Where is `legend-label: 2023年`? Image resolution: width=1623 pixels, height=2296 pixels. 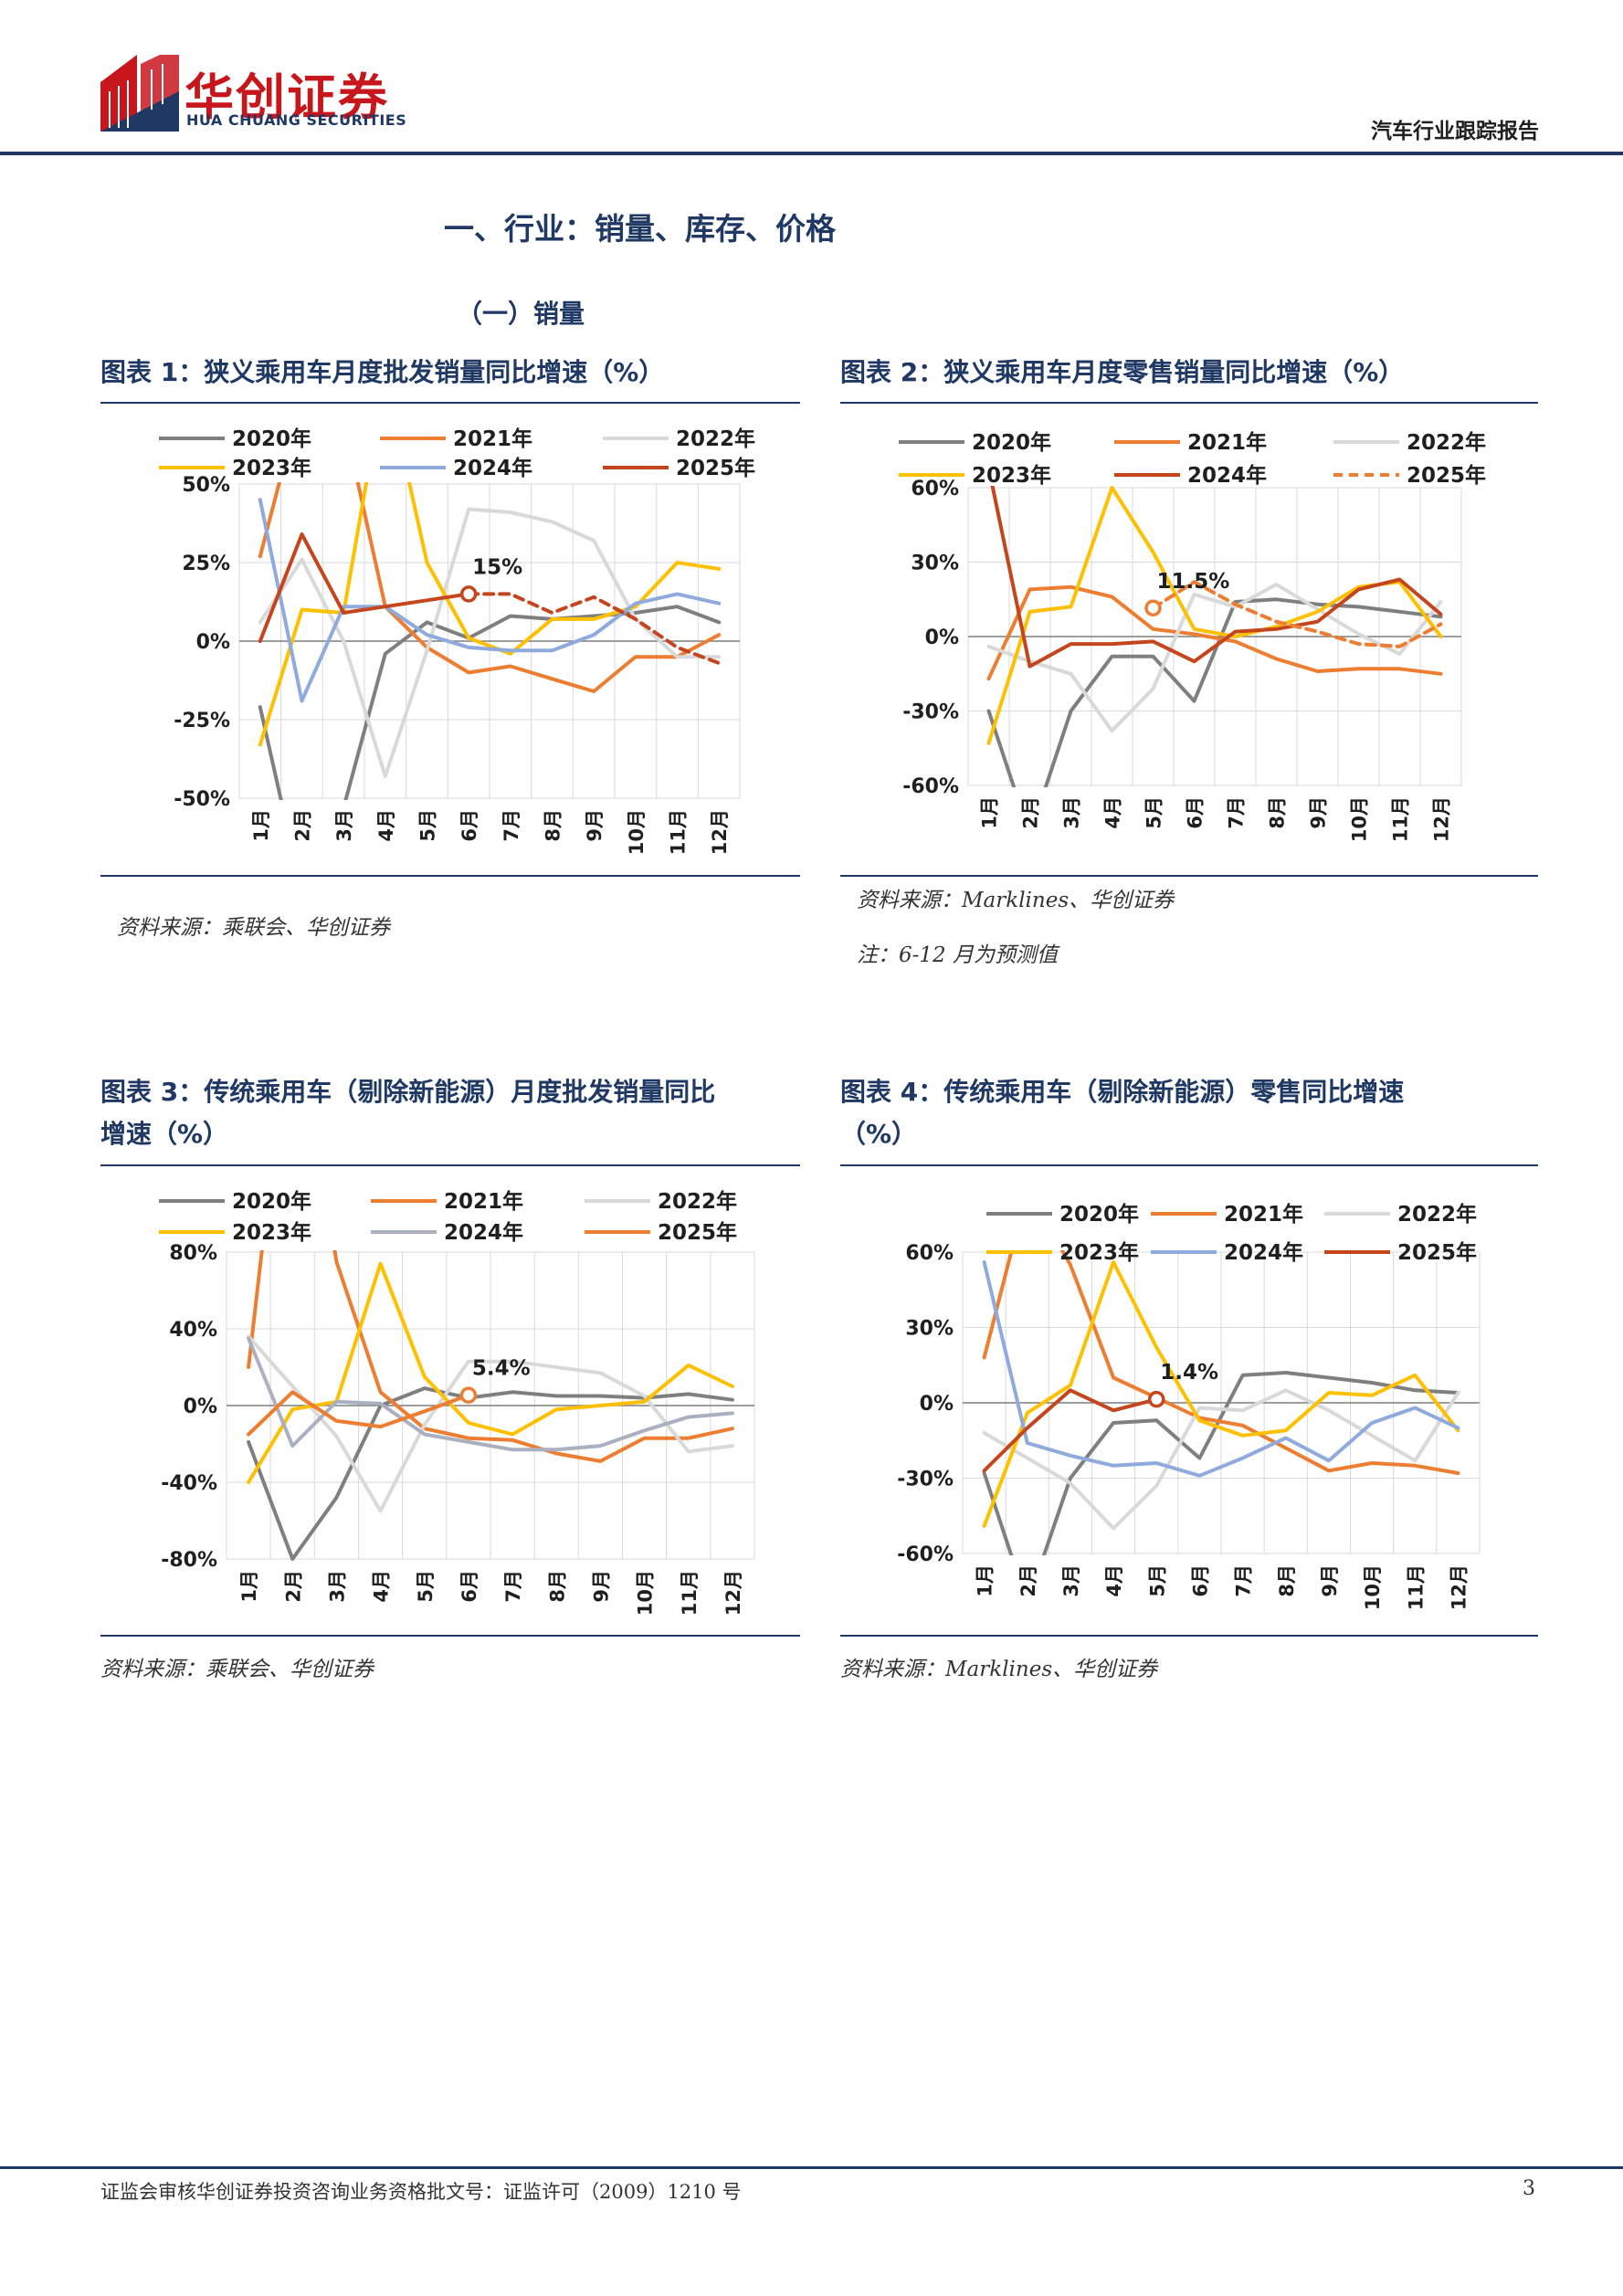
legend-label: 2023年 is located at coordinates (271, 468).